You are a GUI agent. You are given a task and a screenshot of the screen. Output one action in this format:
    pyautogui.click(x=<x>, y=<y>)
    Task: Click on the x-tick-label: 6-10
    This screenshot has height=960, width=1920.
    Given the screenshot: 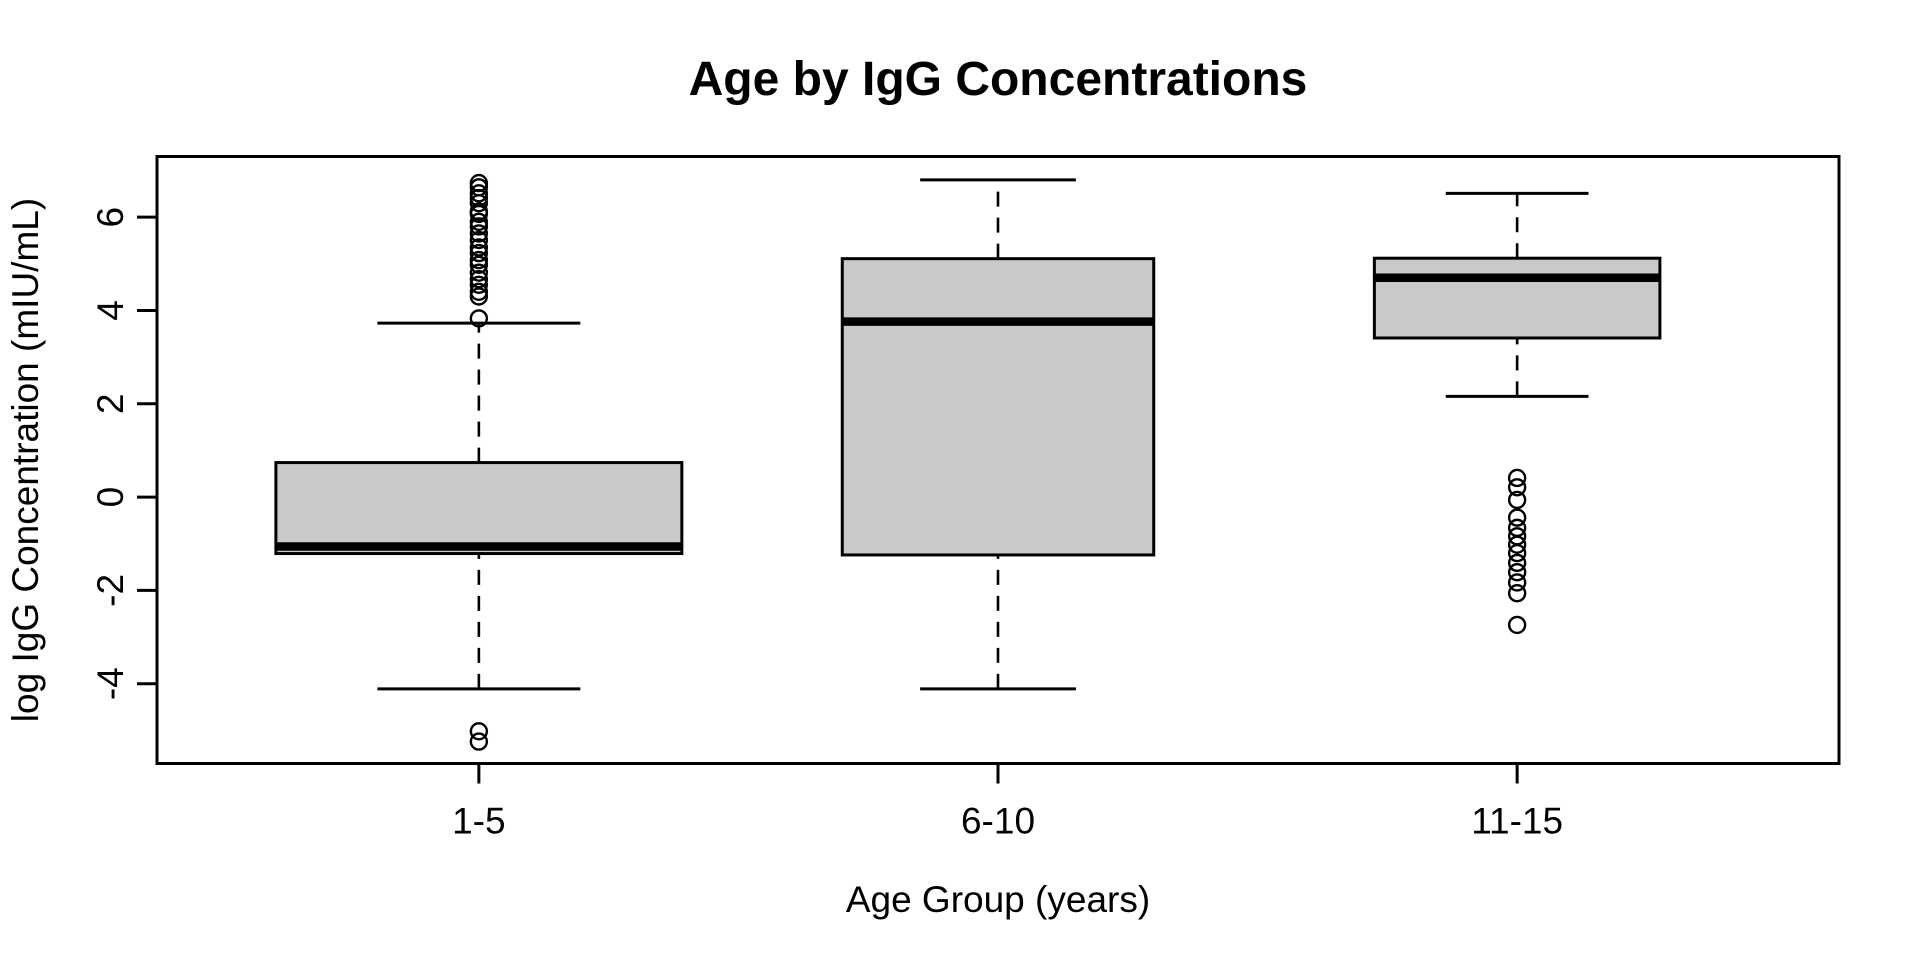 What is the action you would take?
    pyautogui.click(x=998, y=821)
    